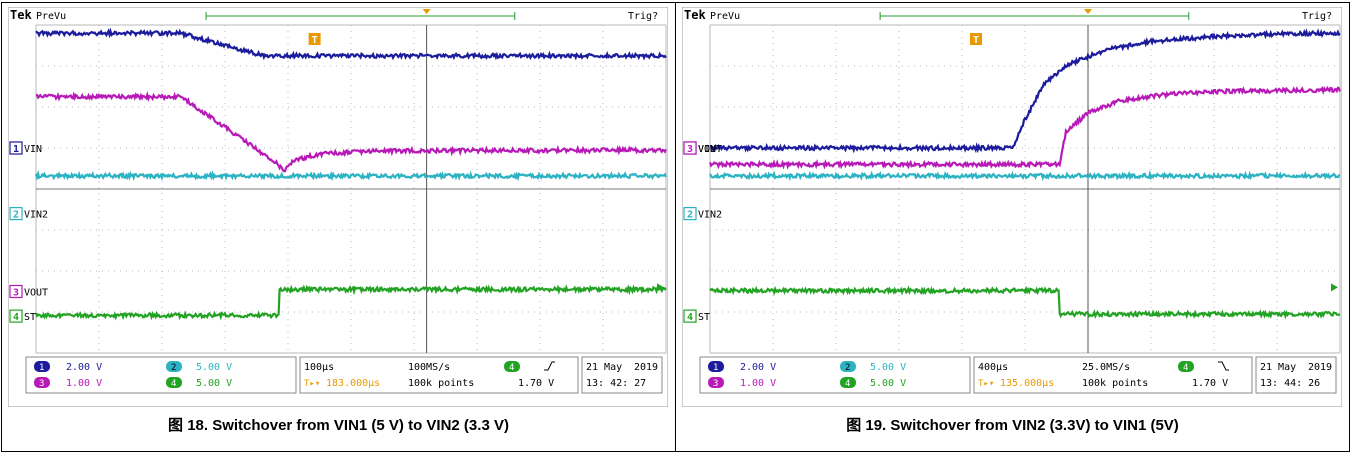 This screenshot has width=1351, height=453. What do you see at coordinates (1223, 366) in the screenshot?
I see `falling-edge-icon` at bounding box center [1223, 366].